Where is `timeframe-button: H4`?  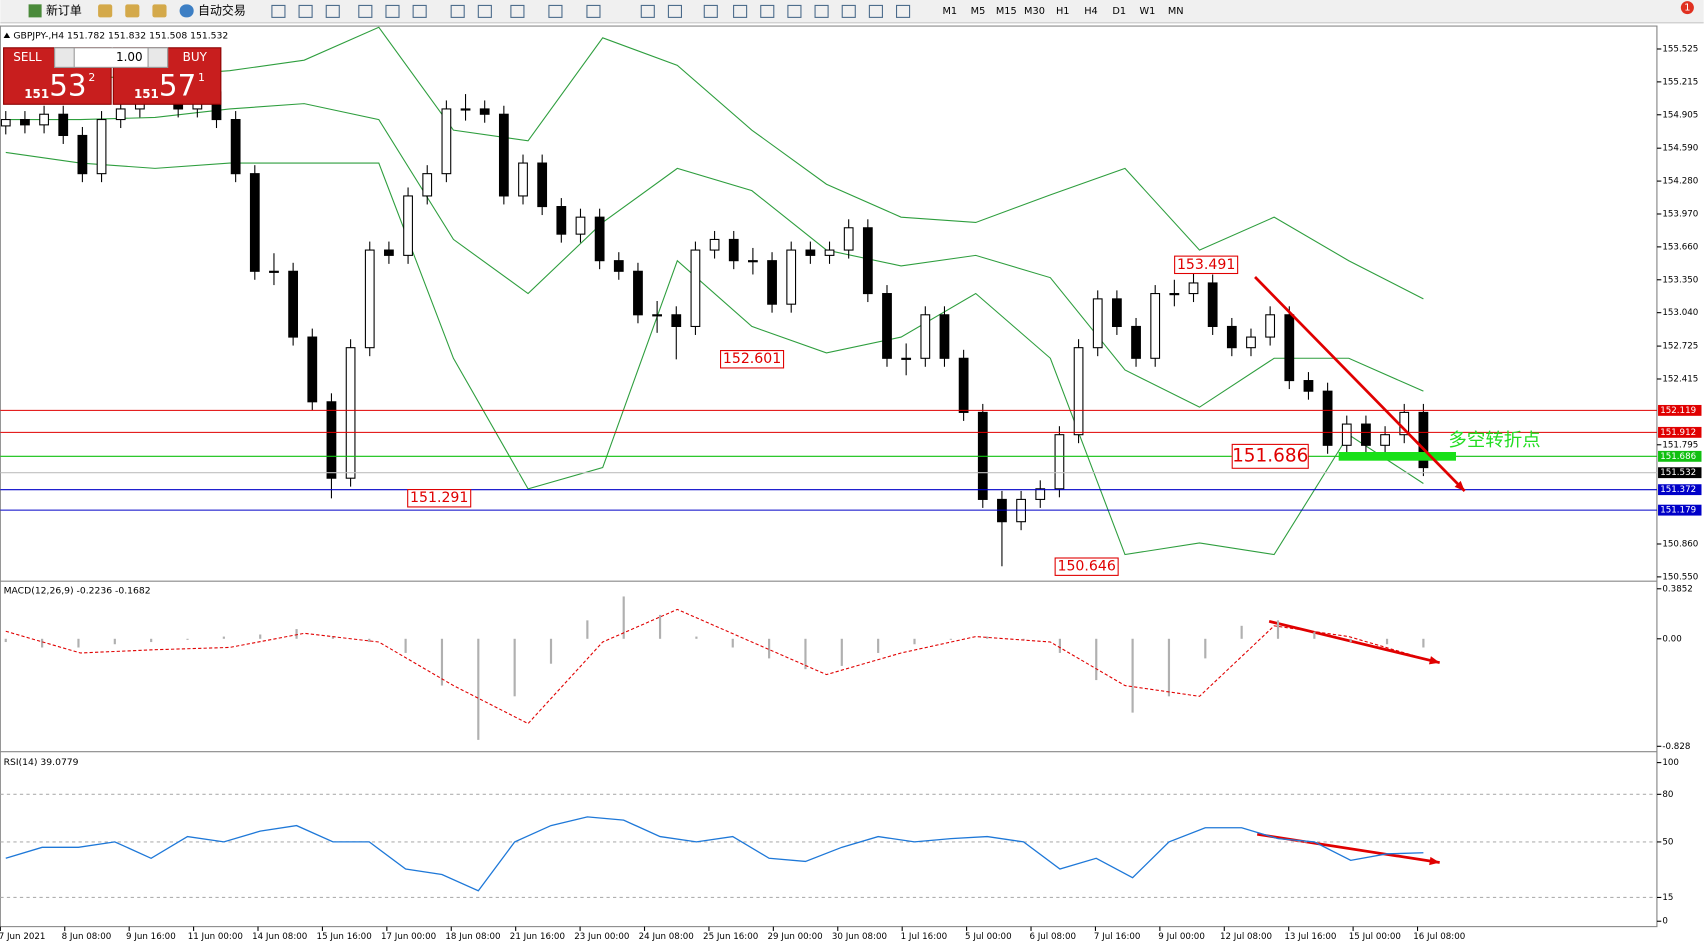
timeframe-button: H4 is located at coordinates (1091, 11).